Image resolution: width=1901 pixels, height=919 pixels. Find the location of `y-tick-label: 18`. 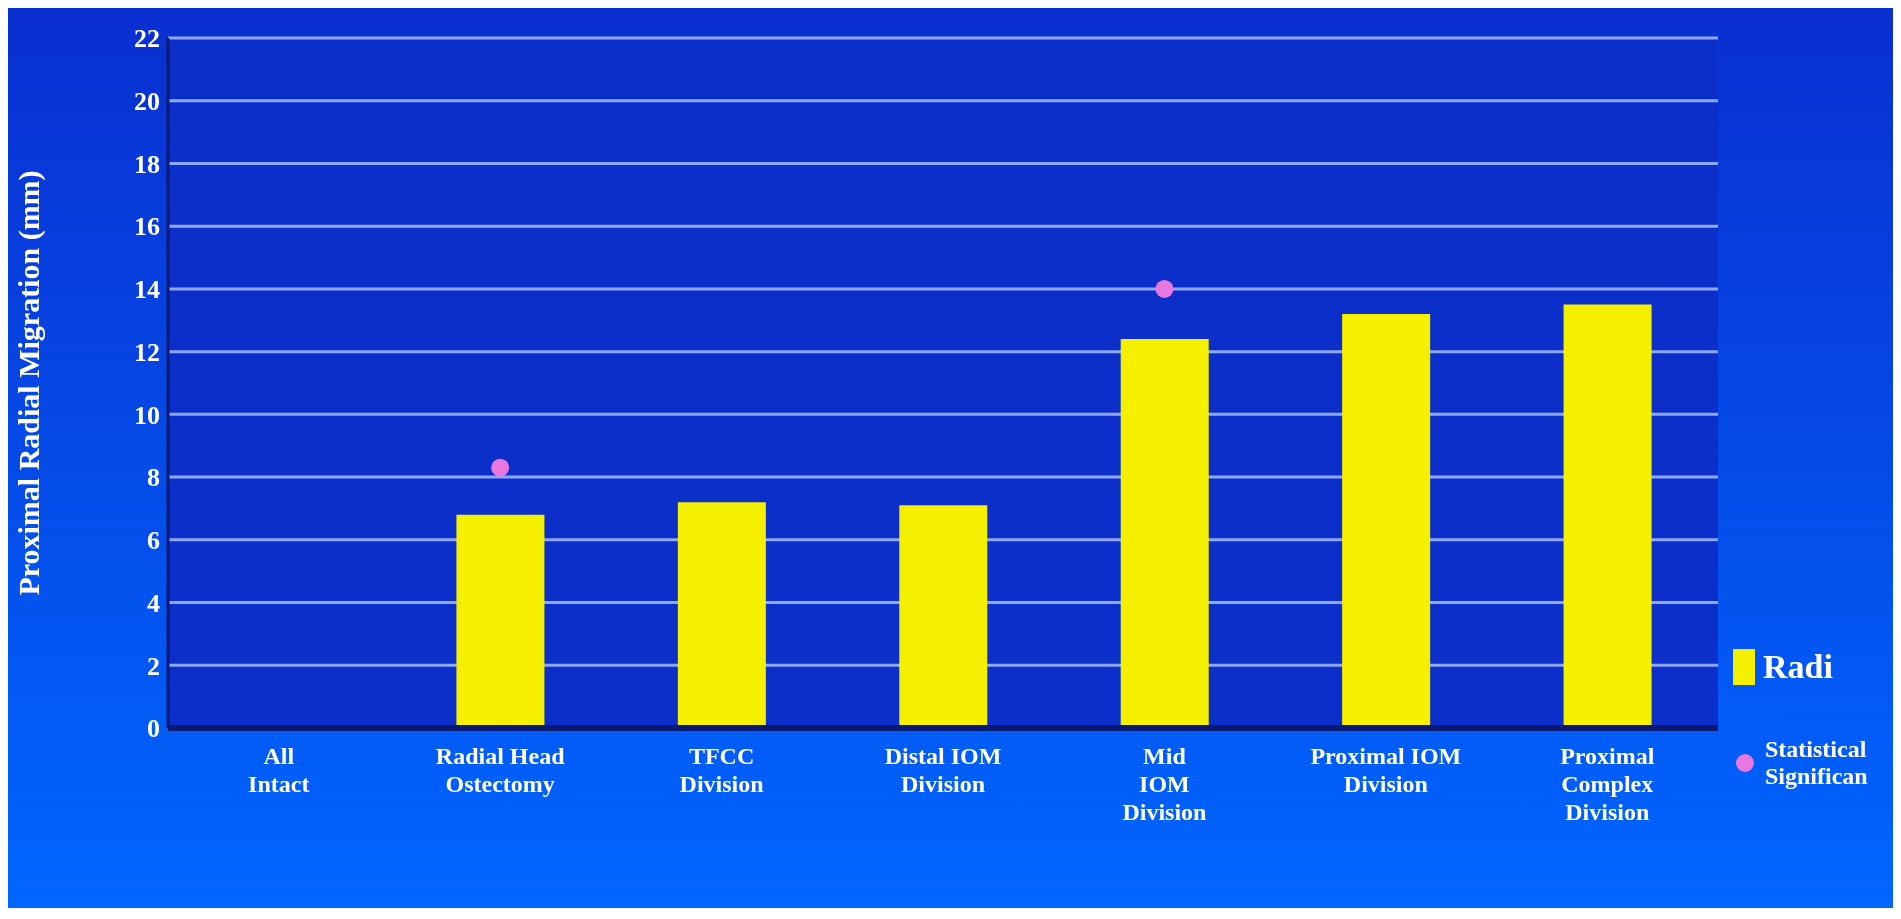

y-tick-label: 18 is located at coordinates (147, 164).